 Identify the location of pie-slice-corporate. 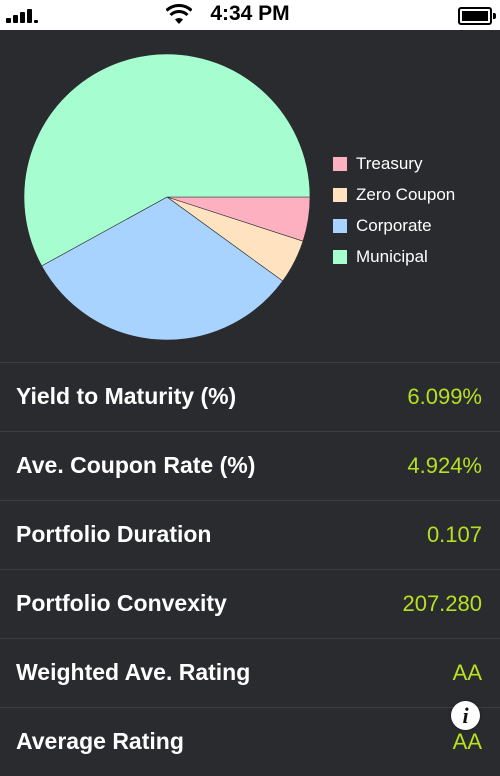
(162, 268).